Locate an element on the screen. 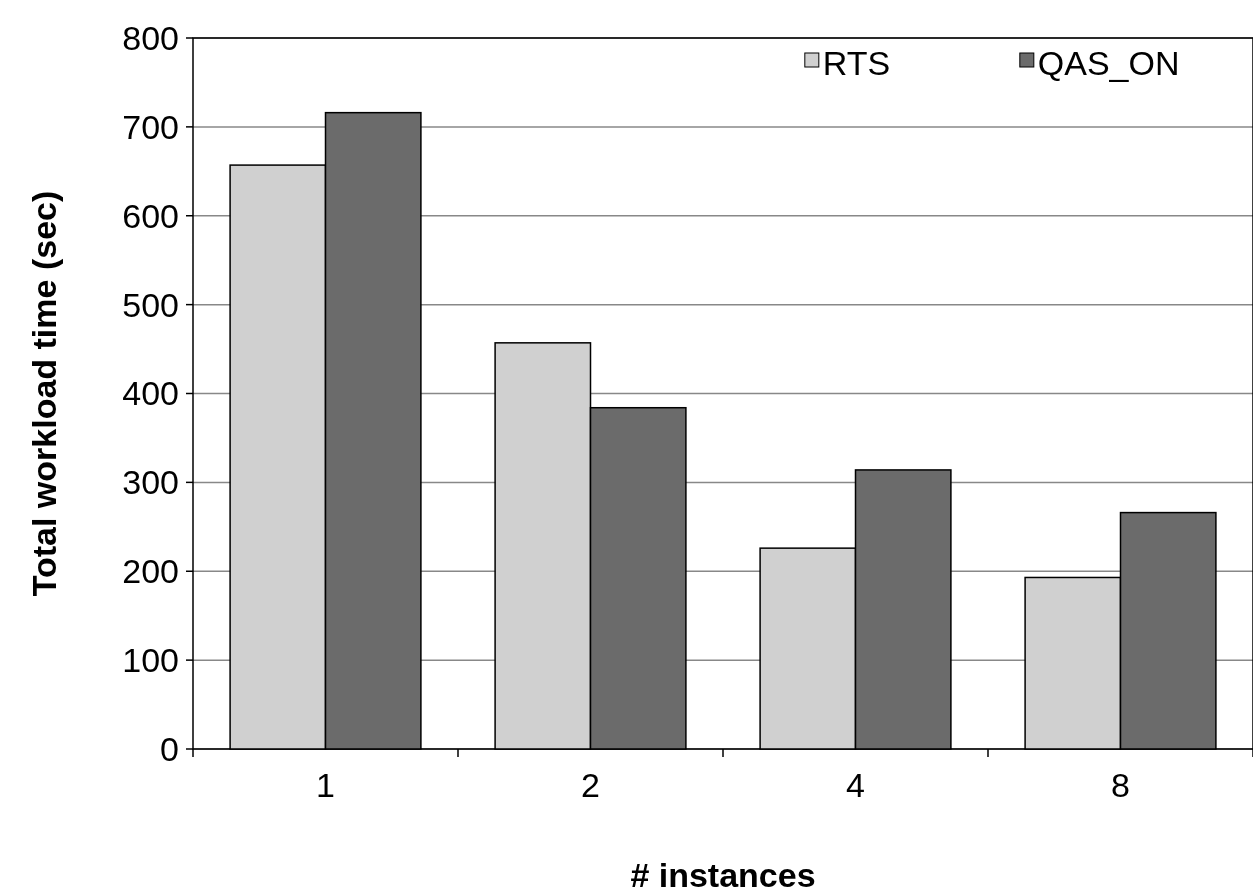 The image size is (1253, 891). x-tick-label: 1 is located at coordinates (325, 785).